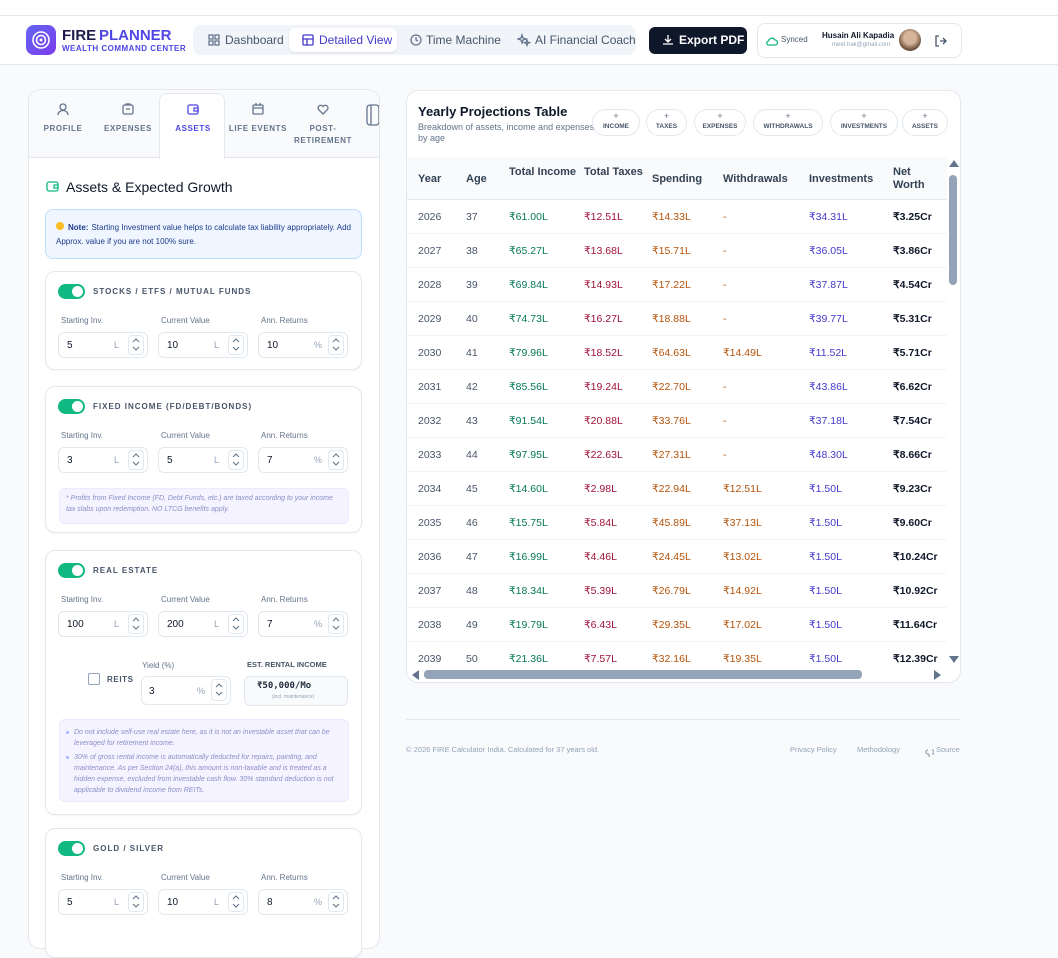 This screenshot has height=958, width=1058. What do you see at coordinates (930, 753) in the screenshot?
I see `source-icon-svg` at bounding box center [930, 753].